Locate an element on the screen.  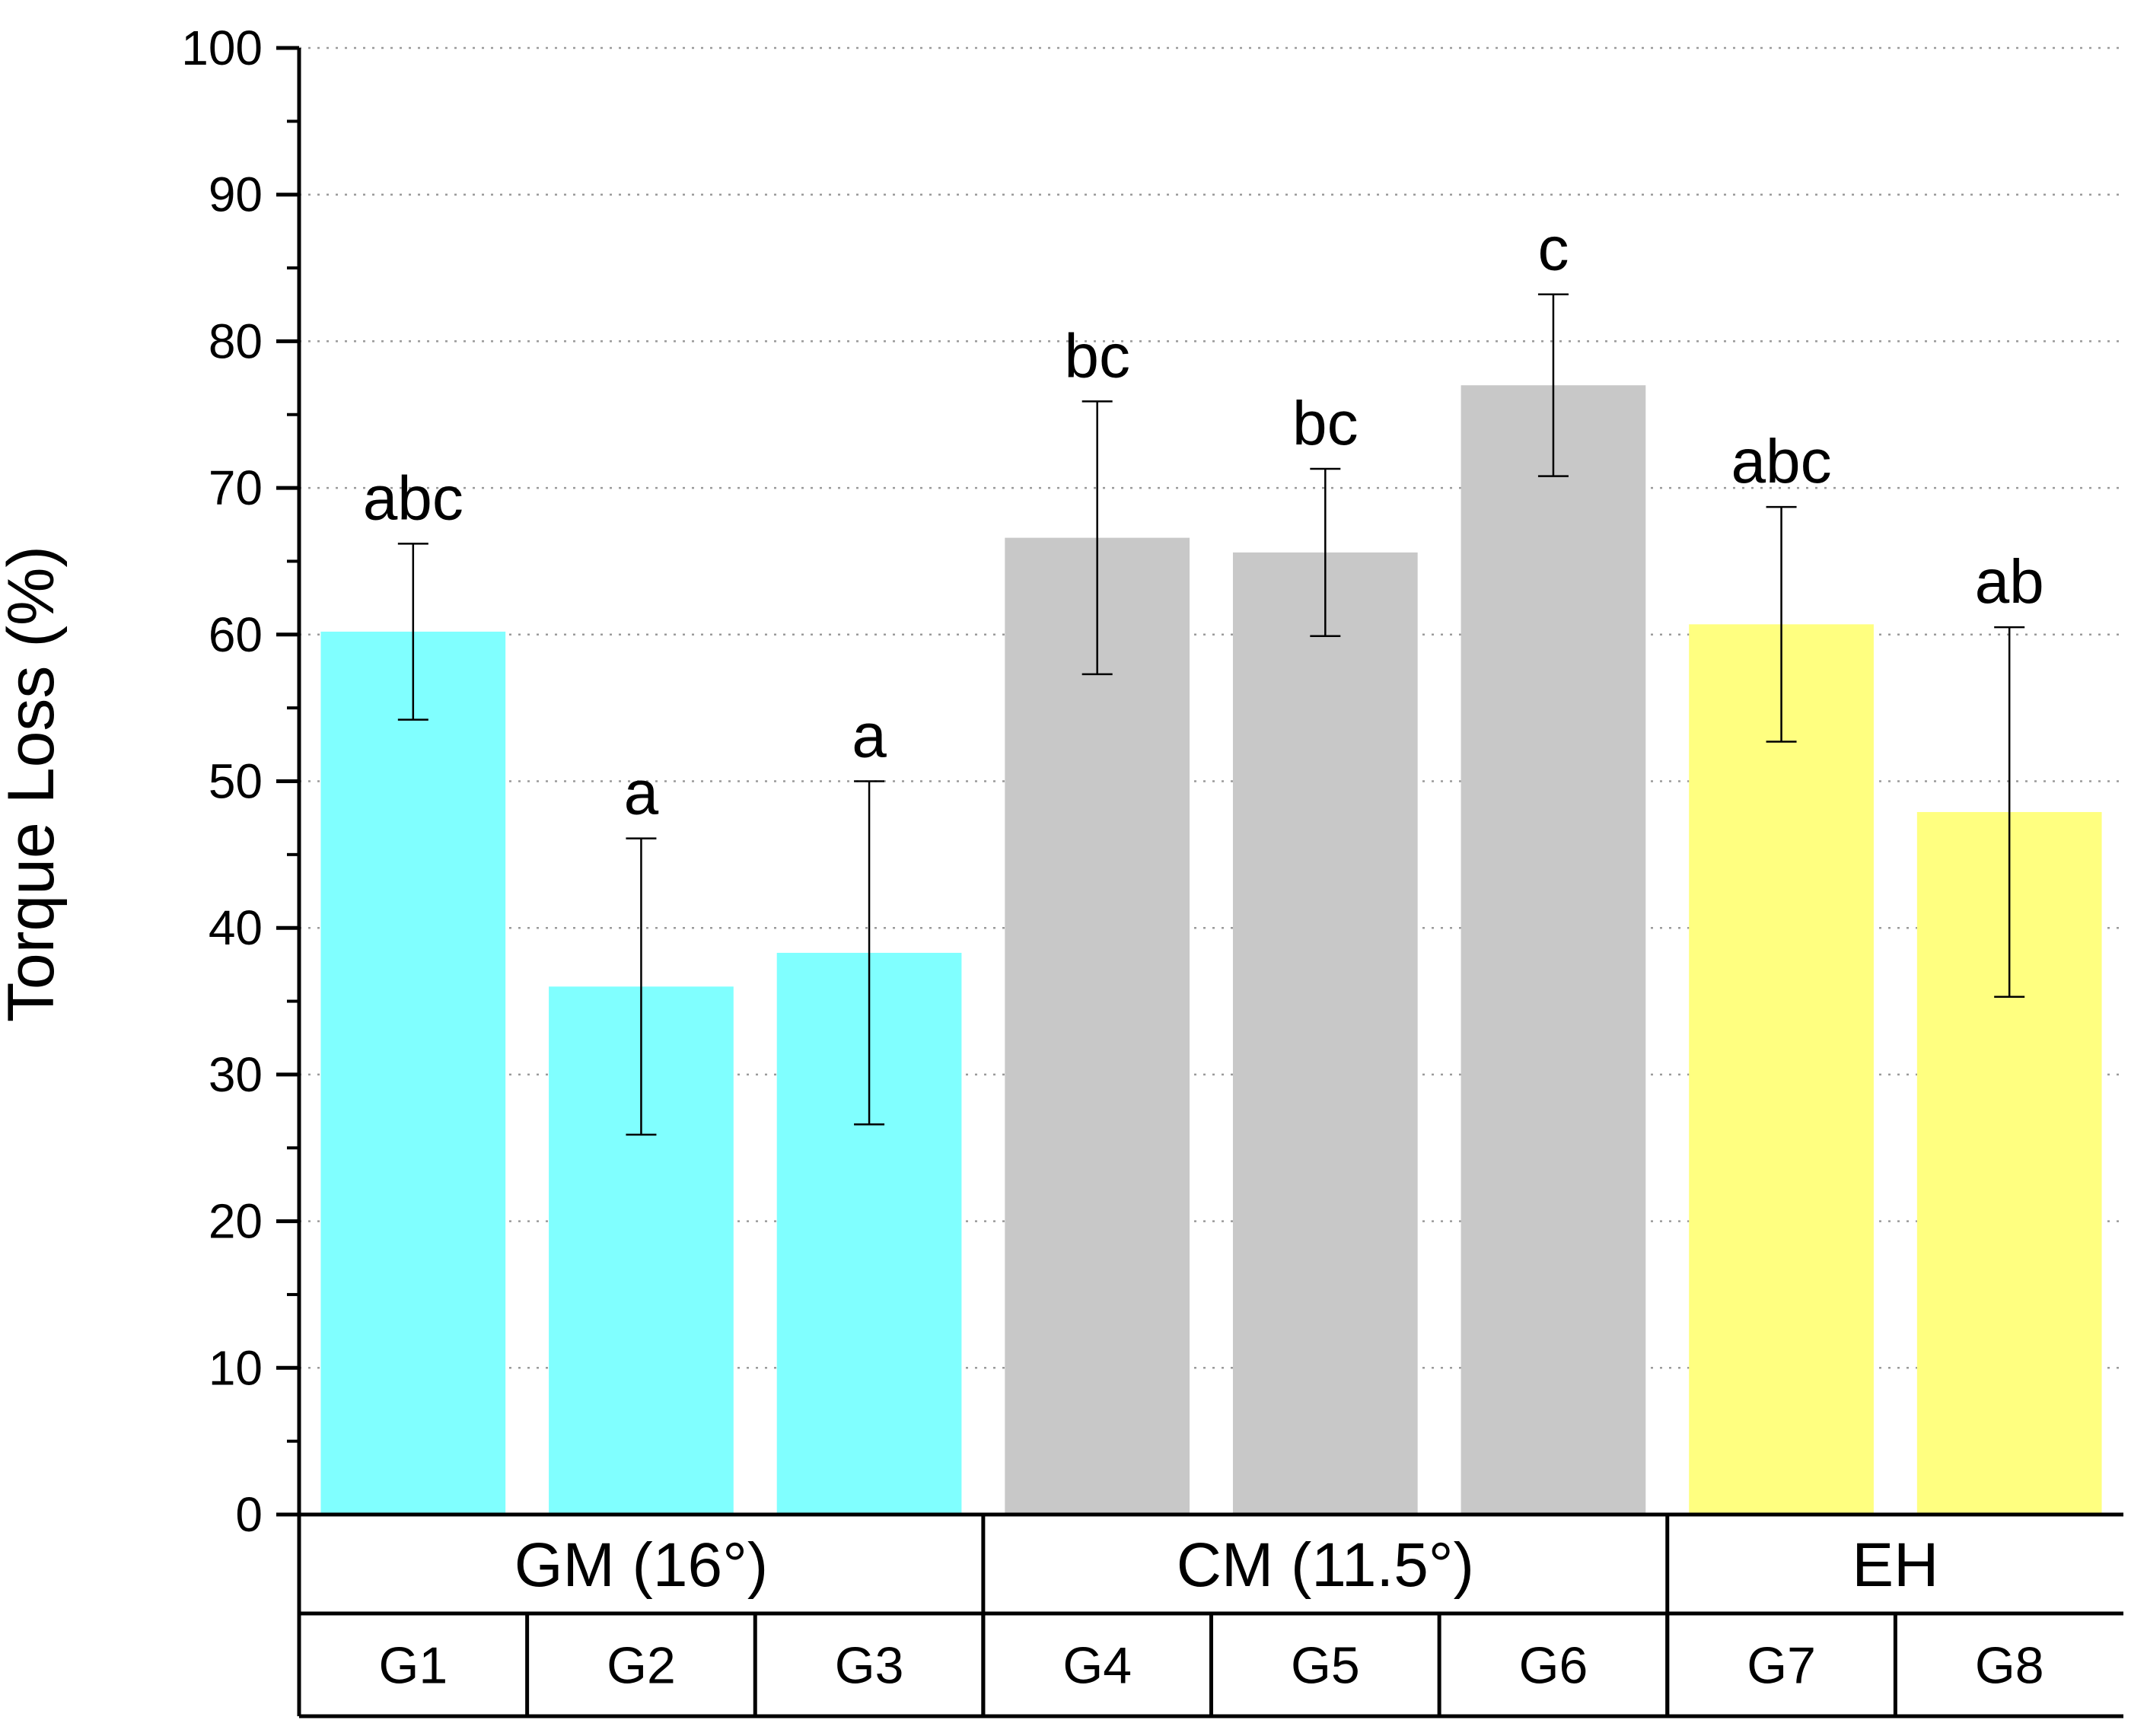
bar-G1 is located at coordinates (413, 1073).